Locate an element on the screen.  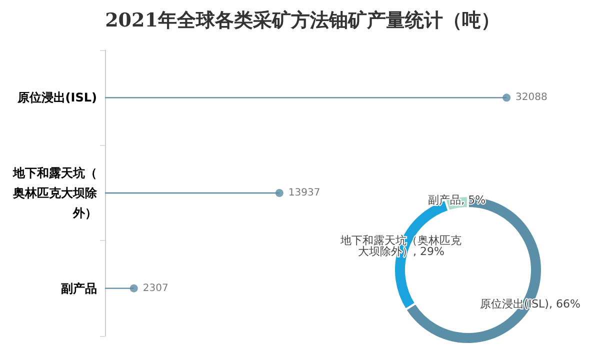
data-label: 13937 is located at coordinates (304, 193).